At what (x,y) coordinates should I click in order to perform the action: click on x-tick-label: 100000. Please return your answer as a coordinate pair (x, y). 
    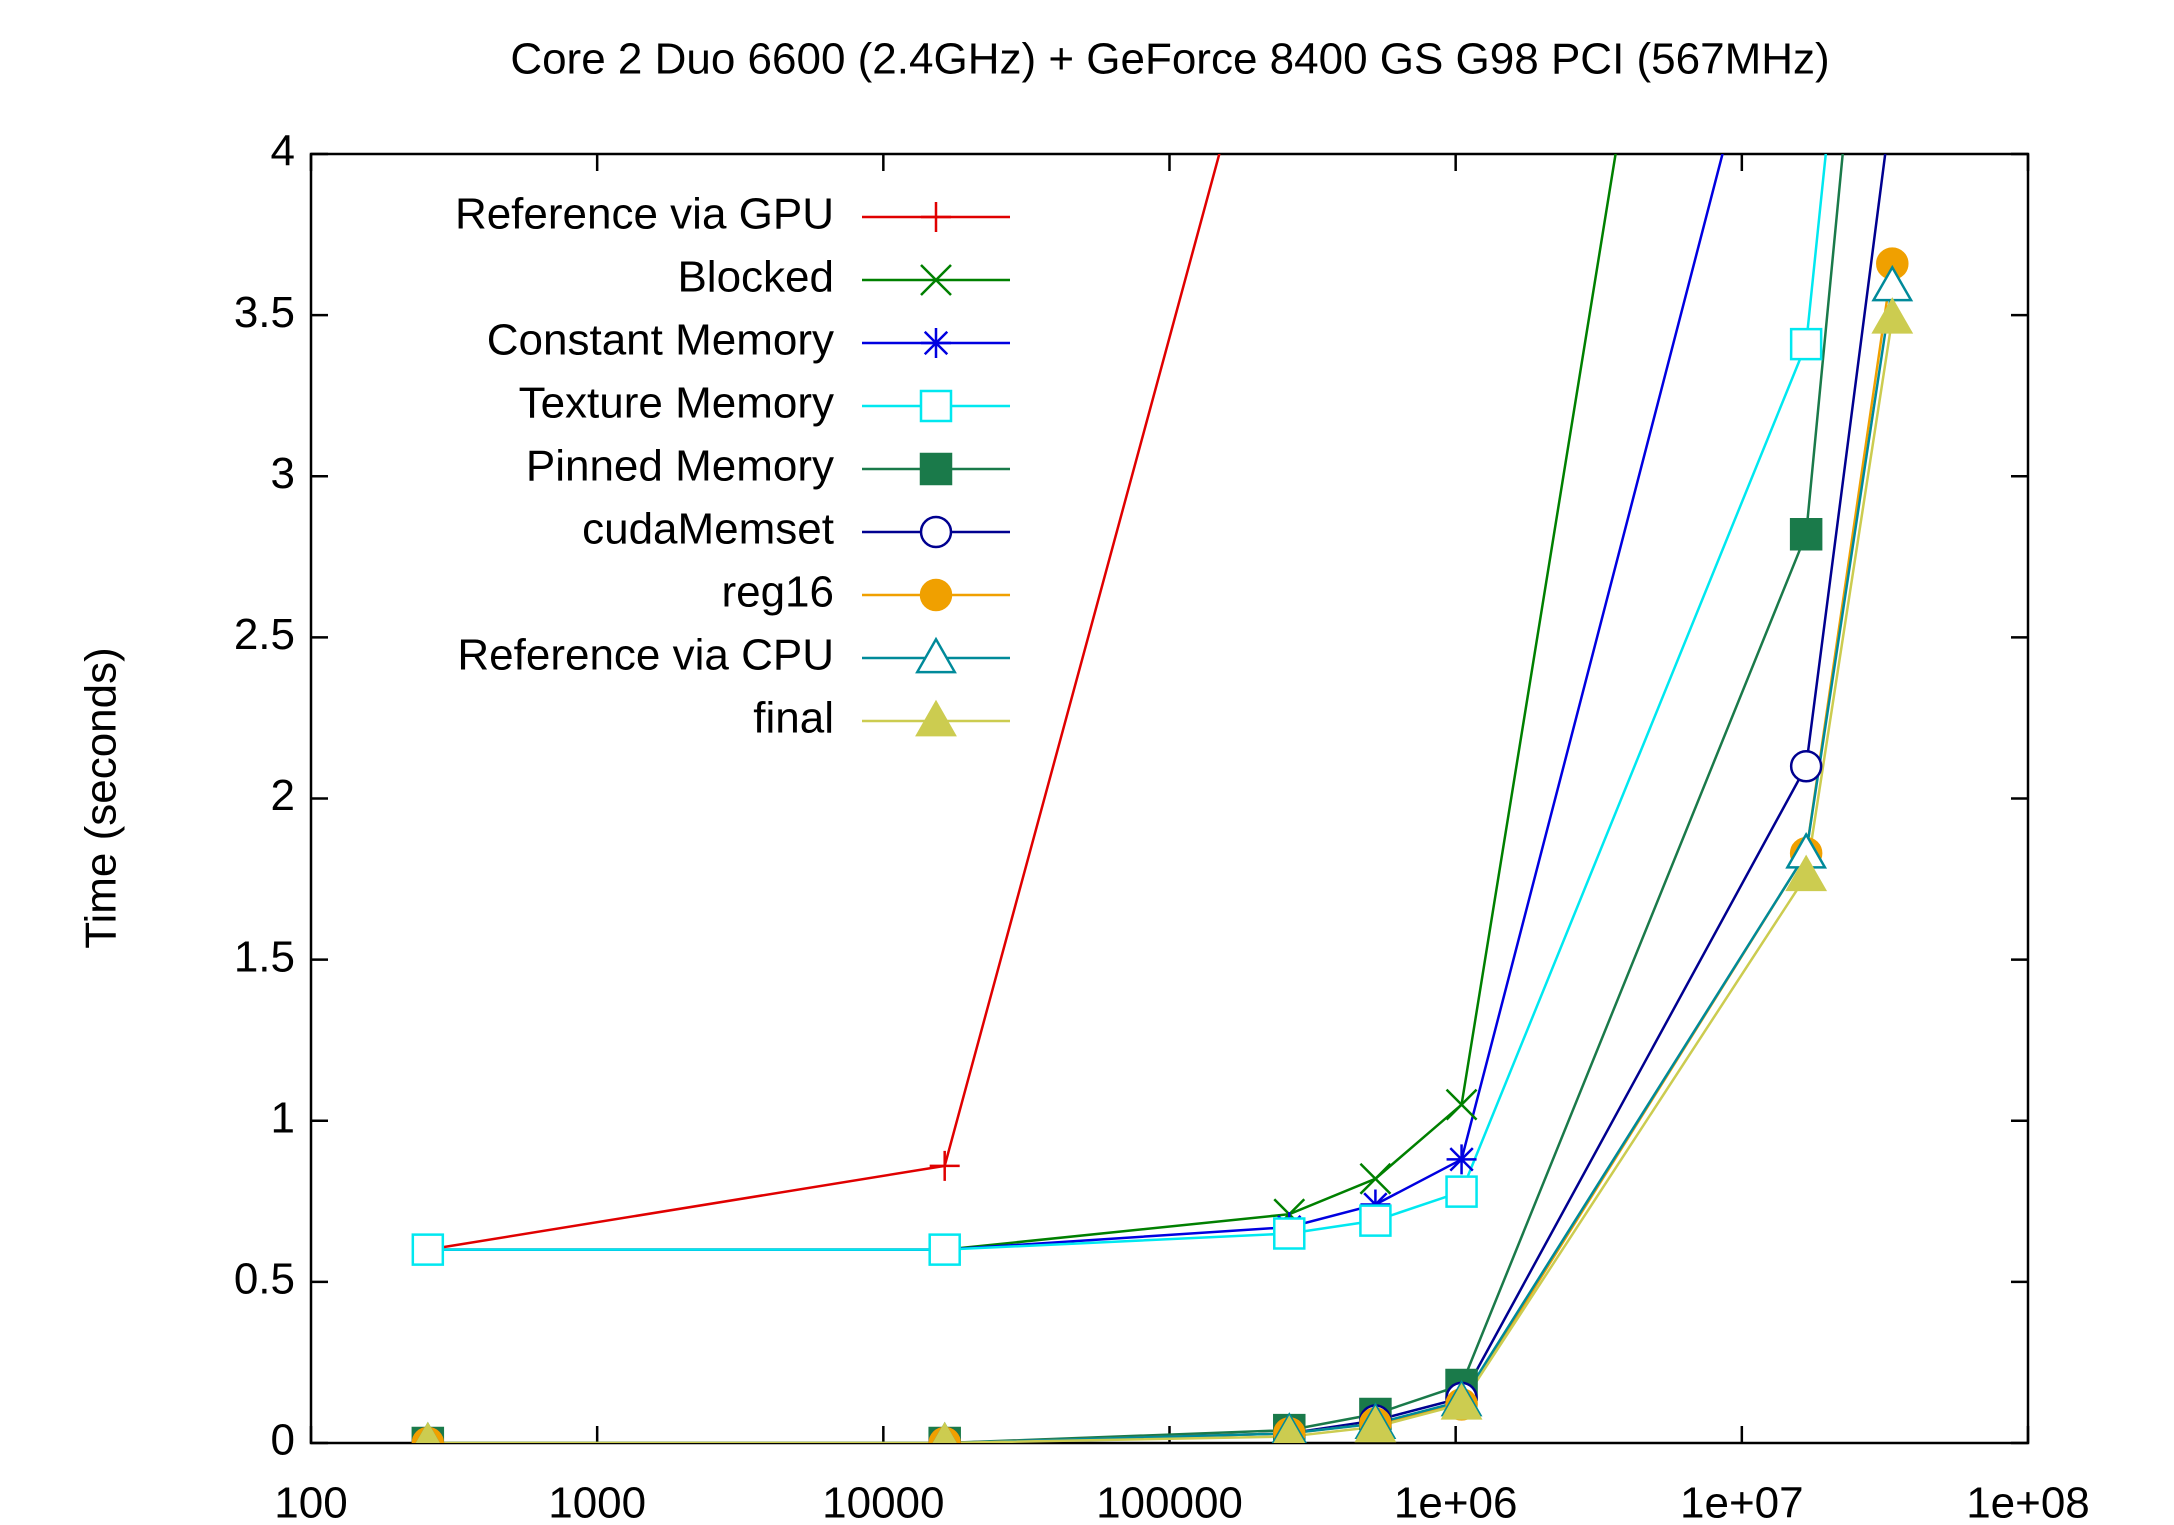
    Looking at the image, I should click on (1169, 1502).